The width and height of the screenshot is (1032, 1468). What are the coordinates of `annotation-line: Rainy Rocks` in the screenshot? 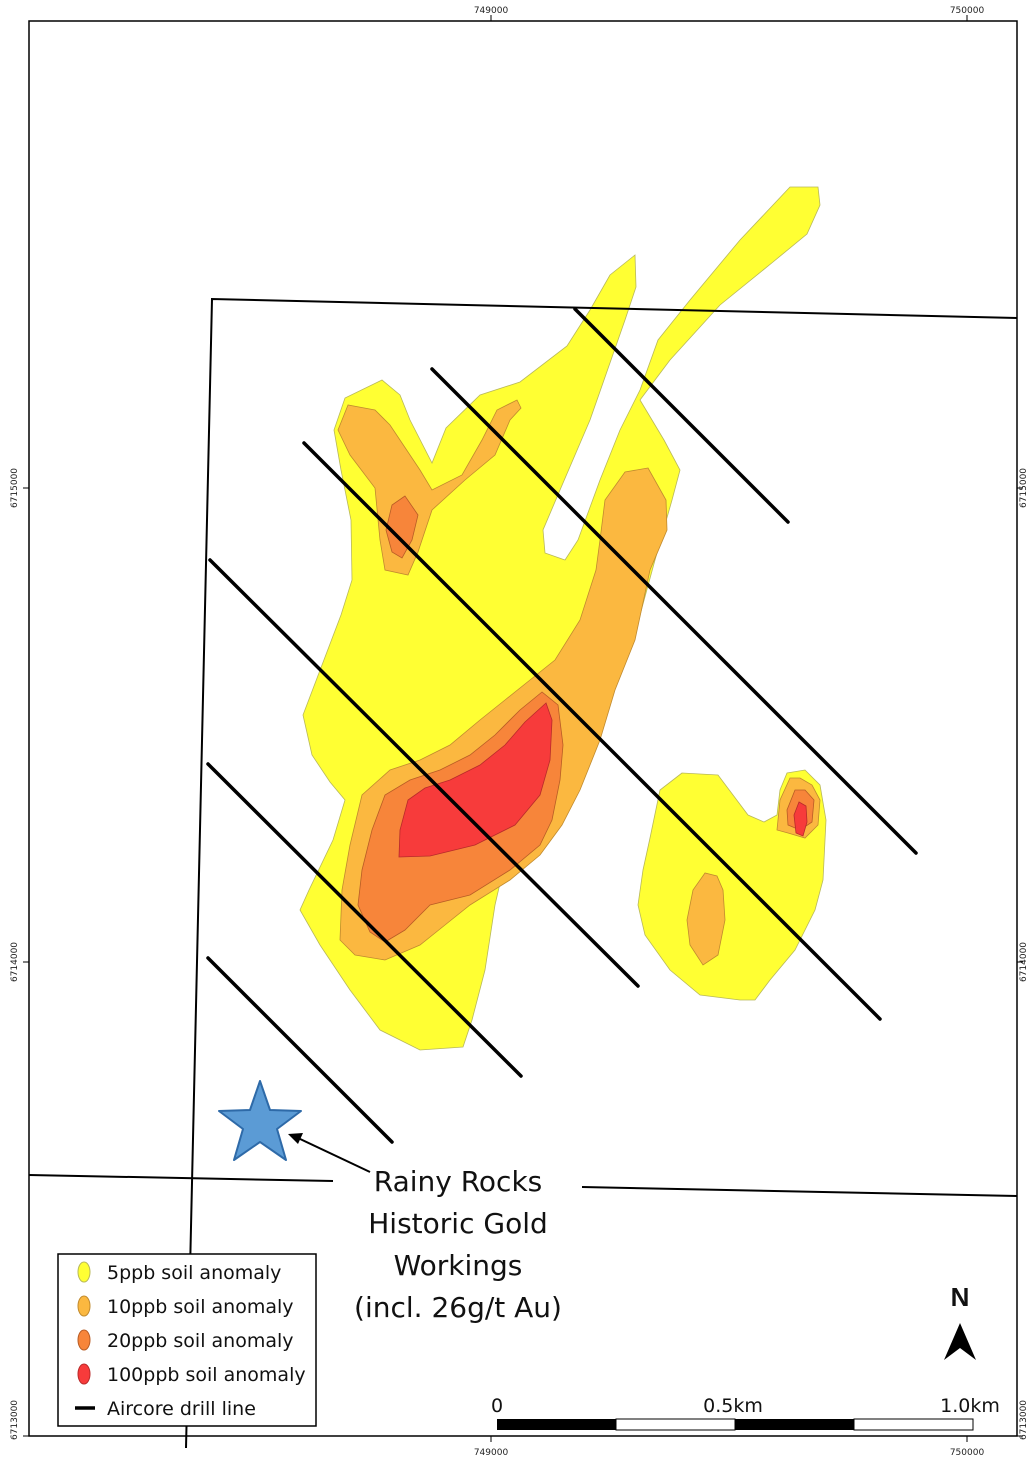 It's located at (458, 1181).